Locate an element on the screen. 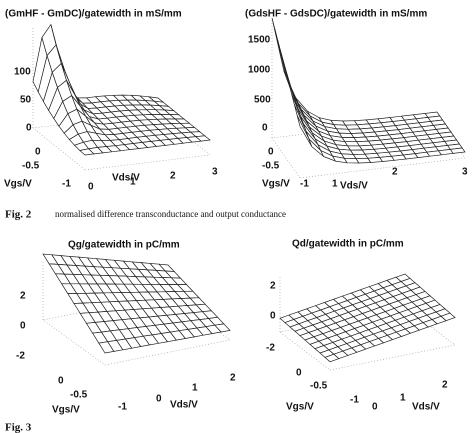 The image size is (474, 433). z-tick-label: 50 is located at coordinates (26, 100).